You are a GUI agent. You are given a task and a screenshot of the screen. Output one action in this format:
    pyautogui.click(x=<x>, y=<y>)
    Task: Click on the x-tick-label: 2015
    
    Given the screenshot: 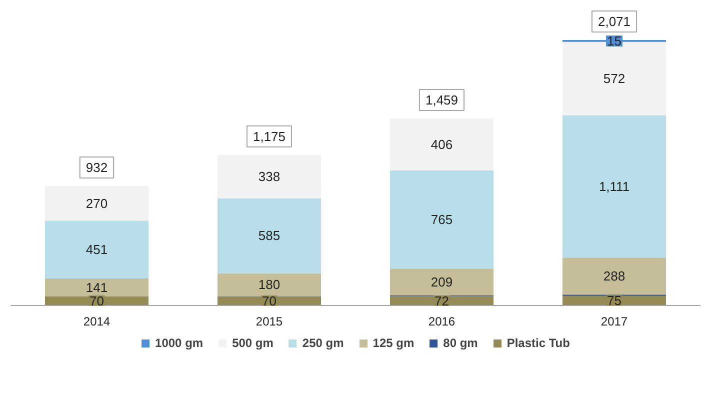 What is the action you would take?
    pyautogui.click(x=269, y=321)
    